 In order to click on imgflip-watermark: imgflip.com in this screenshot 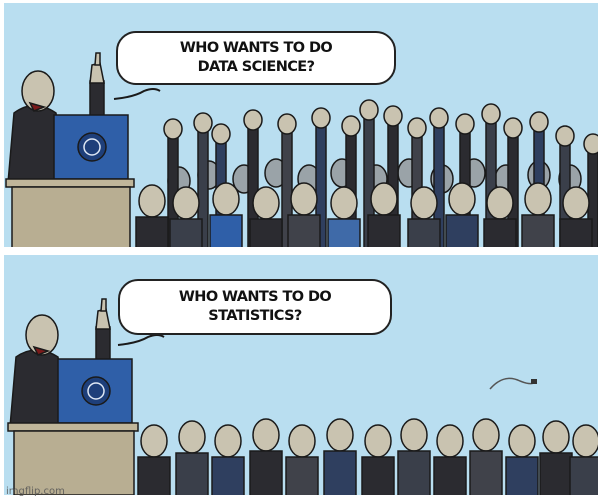, I will do `click(35, 491)`.